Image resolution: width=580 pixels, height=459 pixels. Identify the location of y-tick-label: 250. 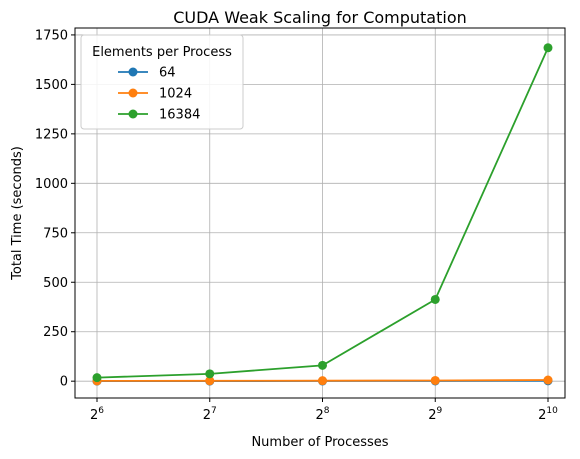
(55, 332).